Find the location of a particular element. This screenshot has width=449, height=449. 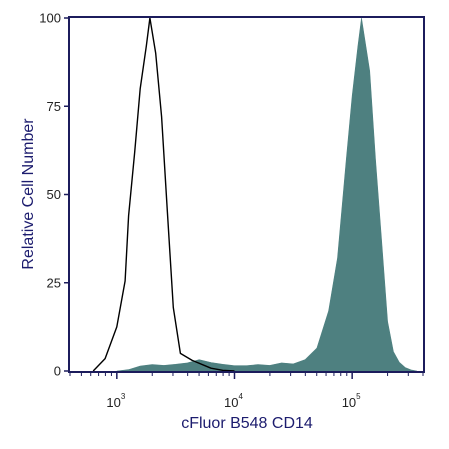

y-tick-label: 75 is located at coordinates (54, 106).